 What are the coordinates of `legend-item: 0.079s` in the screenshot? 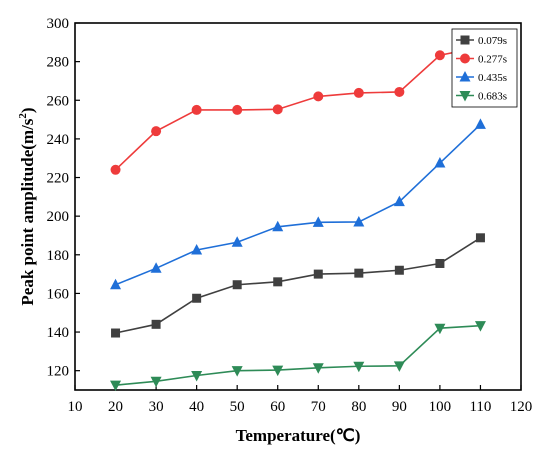 It's located at (481, 41).